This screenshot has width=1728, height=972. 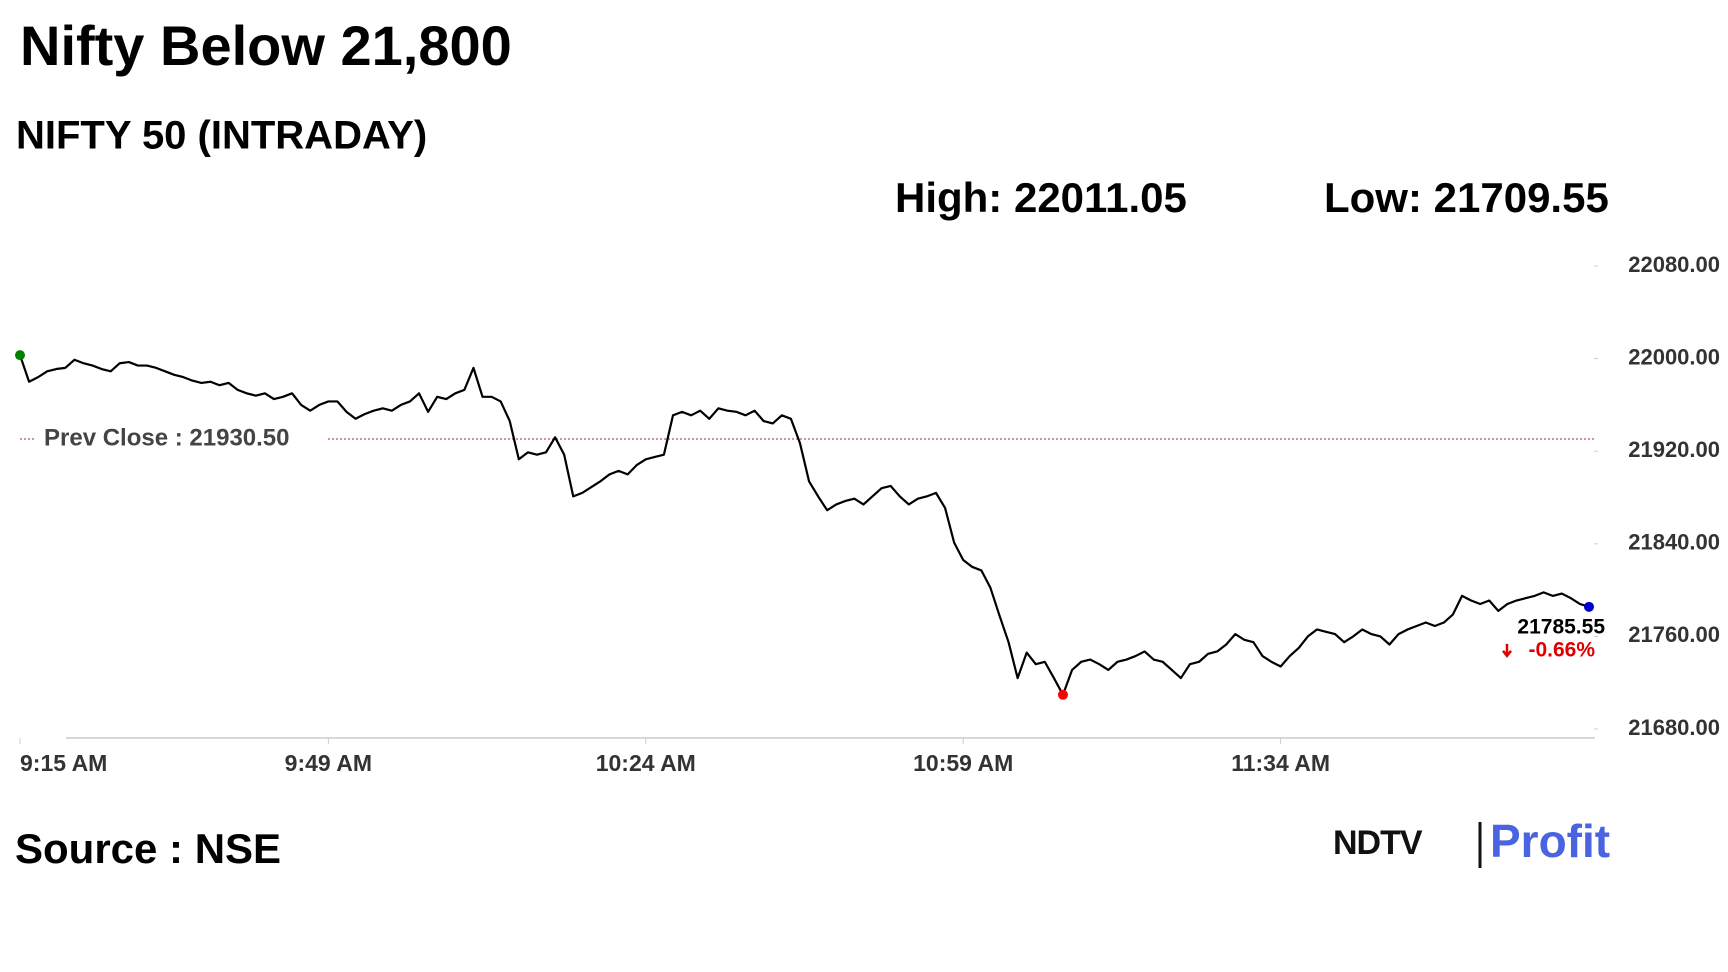 What do you see at coordinates (148, 848) in the screenshot?
I see `source-label: Source : NSE` at bounding box center [148, 848].